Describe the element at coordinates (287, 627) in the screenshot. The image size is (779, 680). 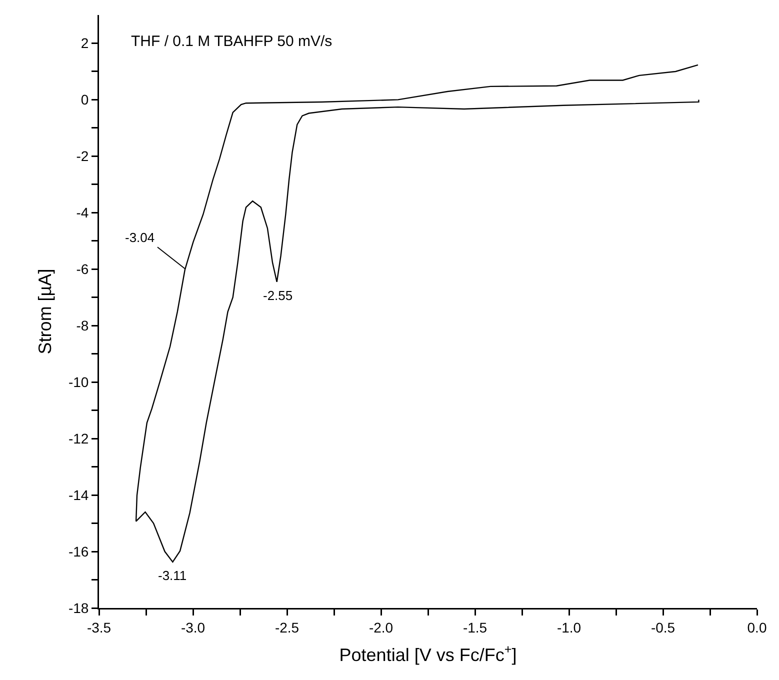
I see `x-tick-label: -2.5` at that location.